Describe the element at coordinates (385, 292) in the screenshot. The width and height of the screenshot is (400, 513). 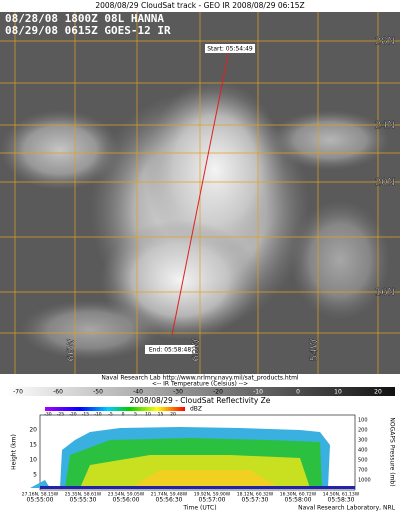
I see `latitude-label: 16N` at that location.